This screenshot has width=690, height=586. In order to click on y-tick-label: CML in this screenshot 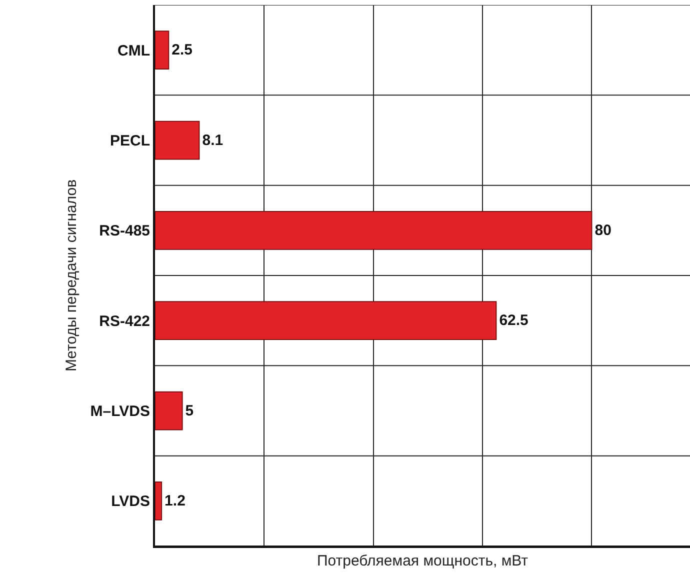, I will do `click(134, 51)`.